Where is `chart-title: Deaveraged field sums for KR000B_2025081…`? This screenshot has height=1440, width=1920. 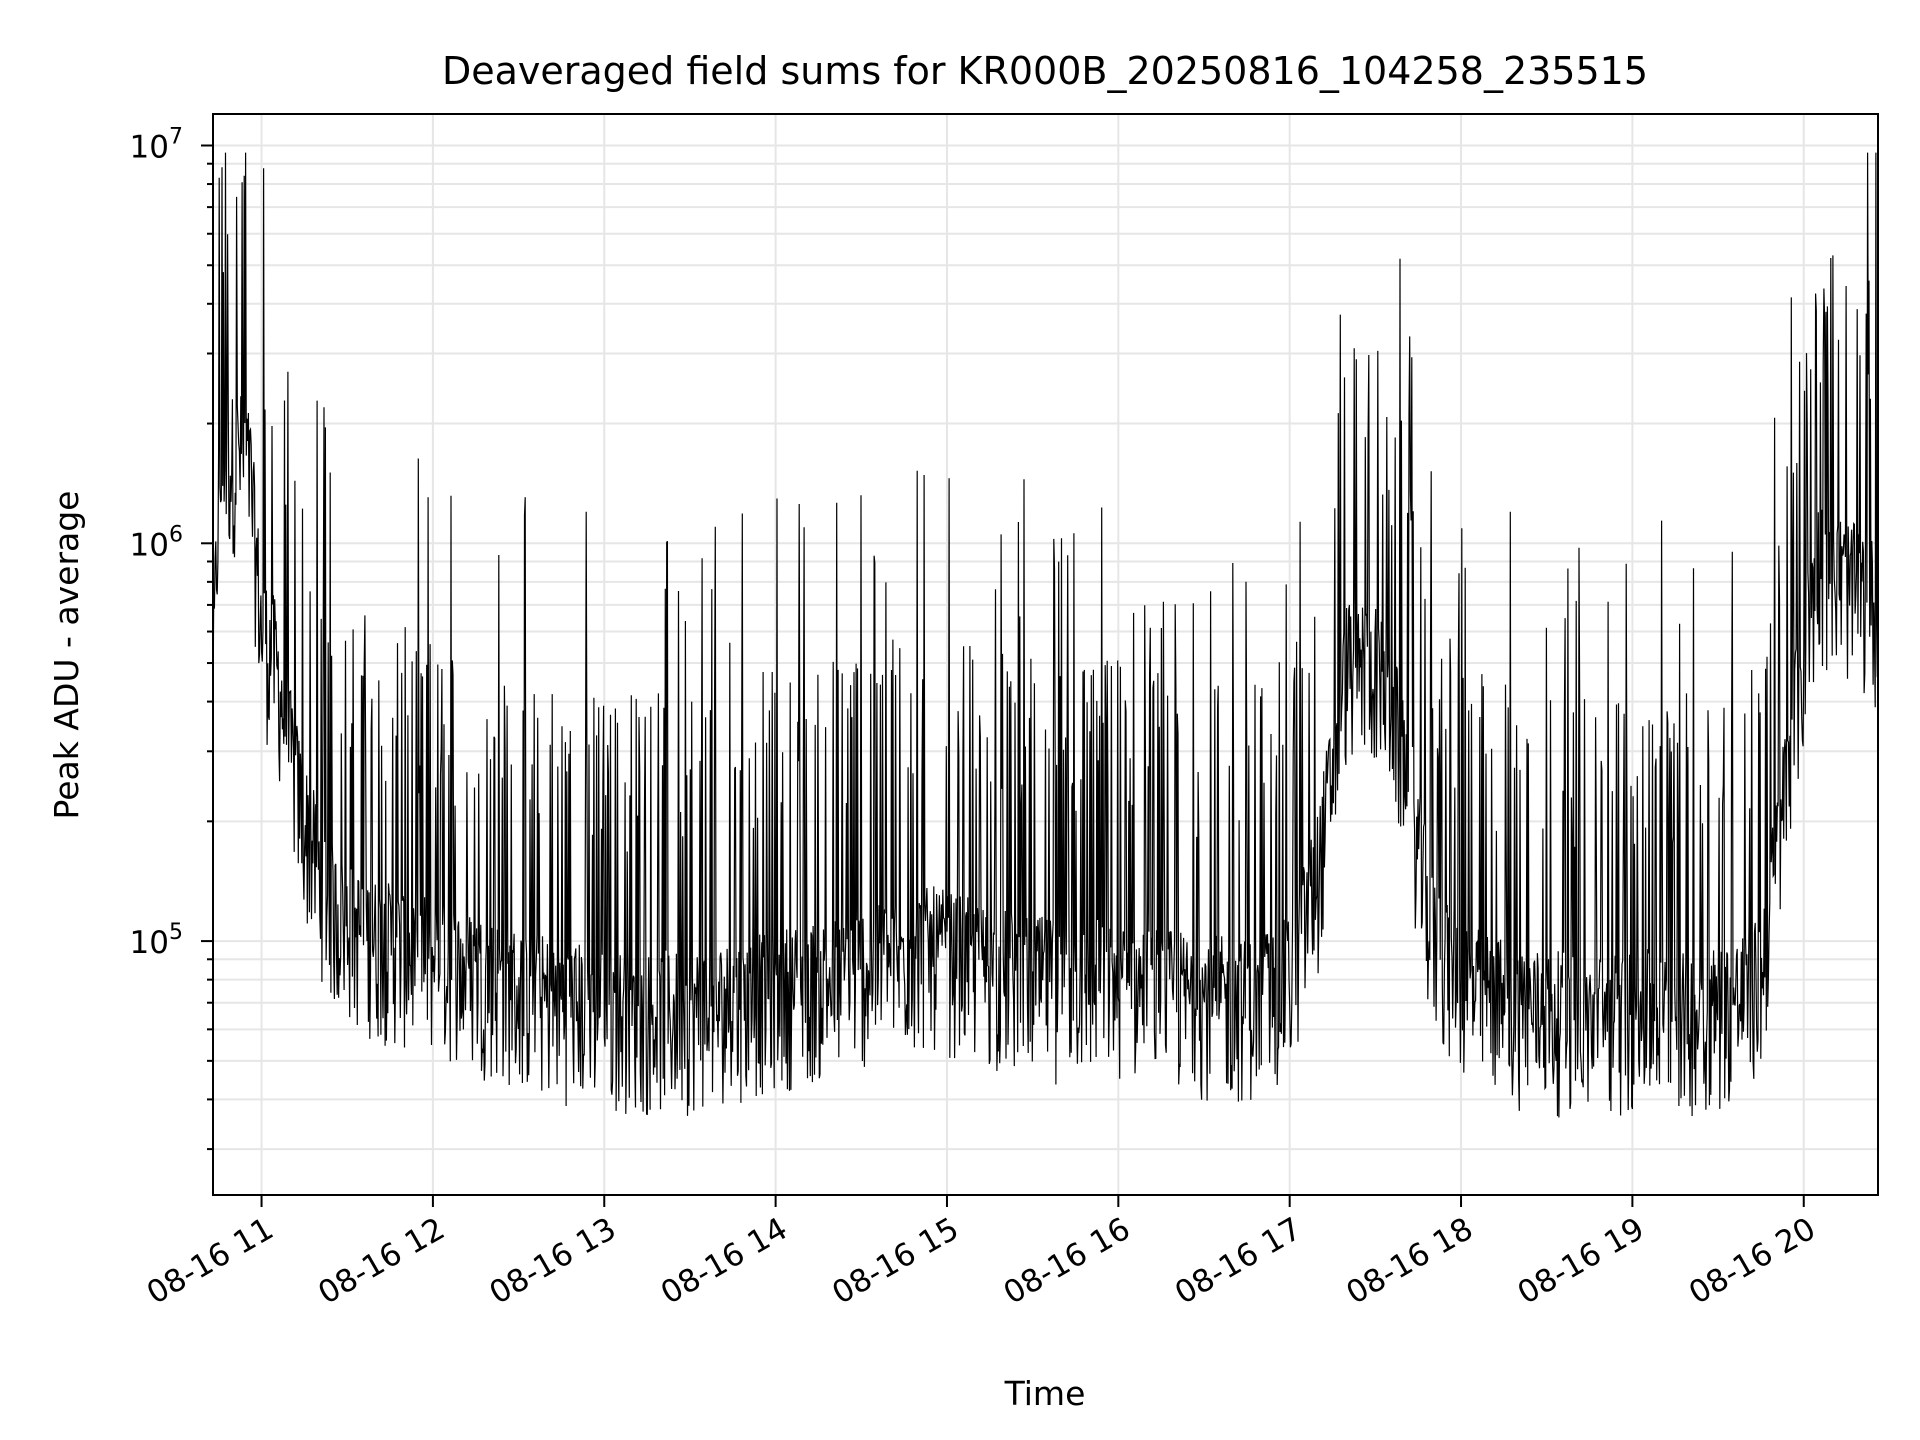 chart-title: Deaveraged field sums for KR000B_2025081… is located at coordinates (1045, 71).